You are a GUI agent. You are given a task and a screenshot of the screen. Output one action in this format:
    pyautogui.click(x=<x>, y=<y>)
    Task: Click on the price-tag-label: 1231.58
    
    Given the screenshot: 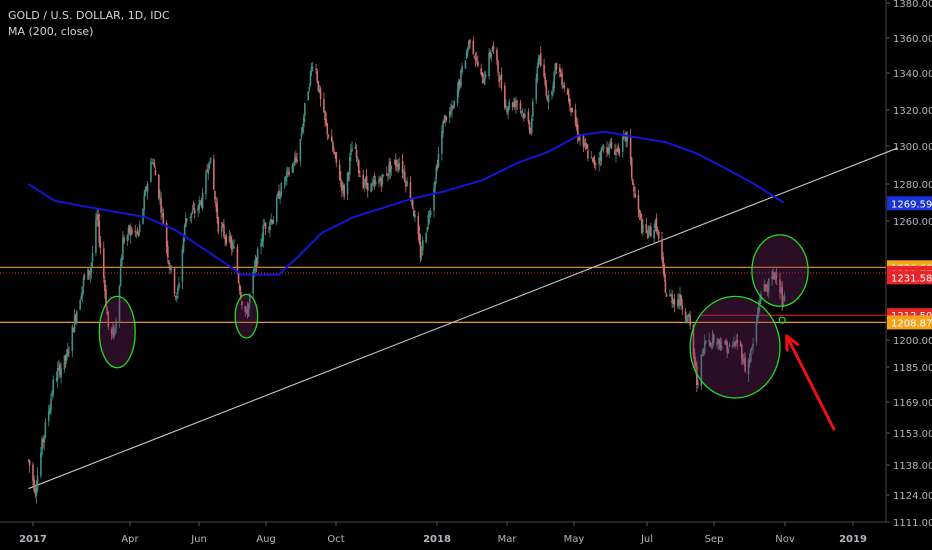 What is the action you would take?
    pyautogui.click(x=911, y=278)
    